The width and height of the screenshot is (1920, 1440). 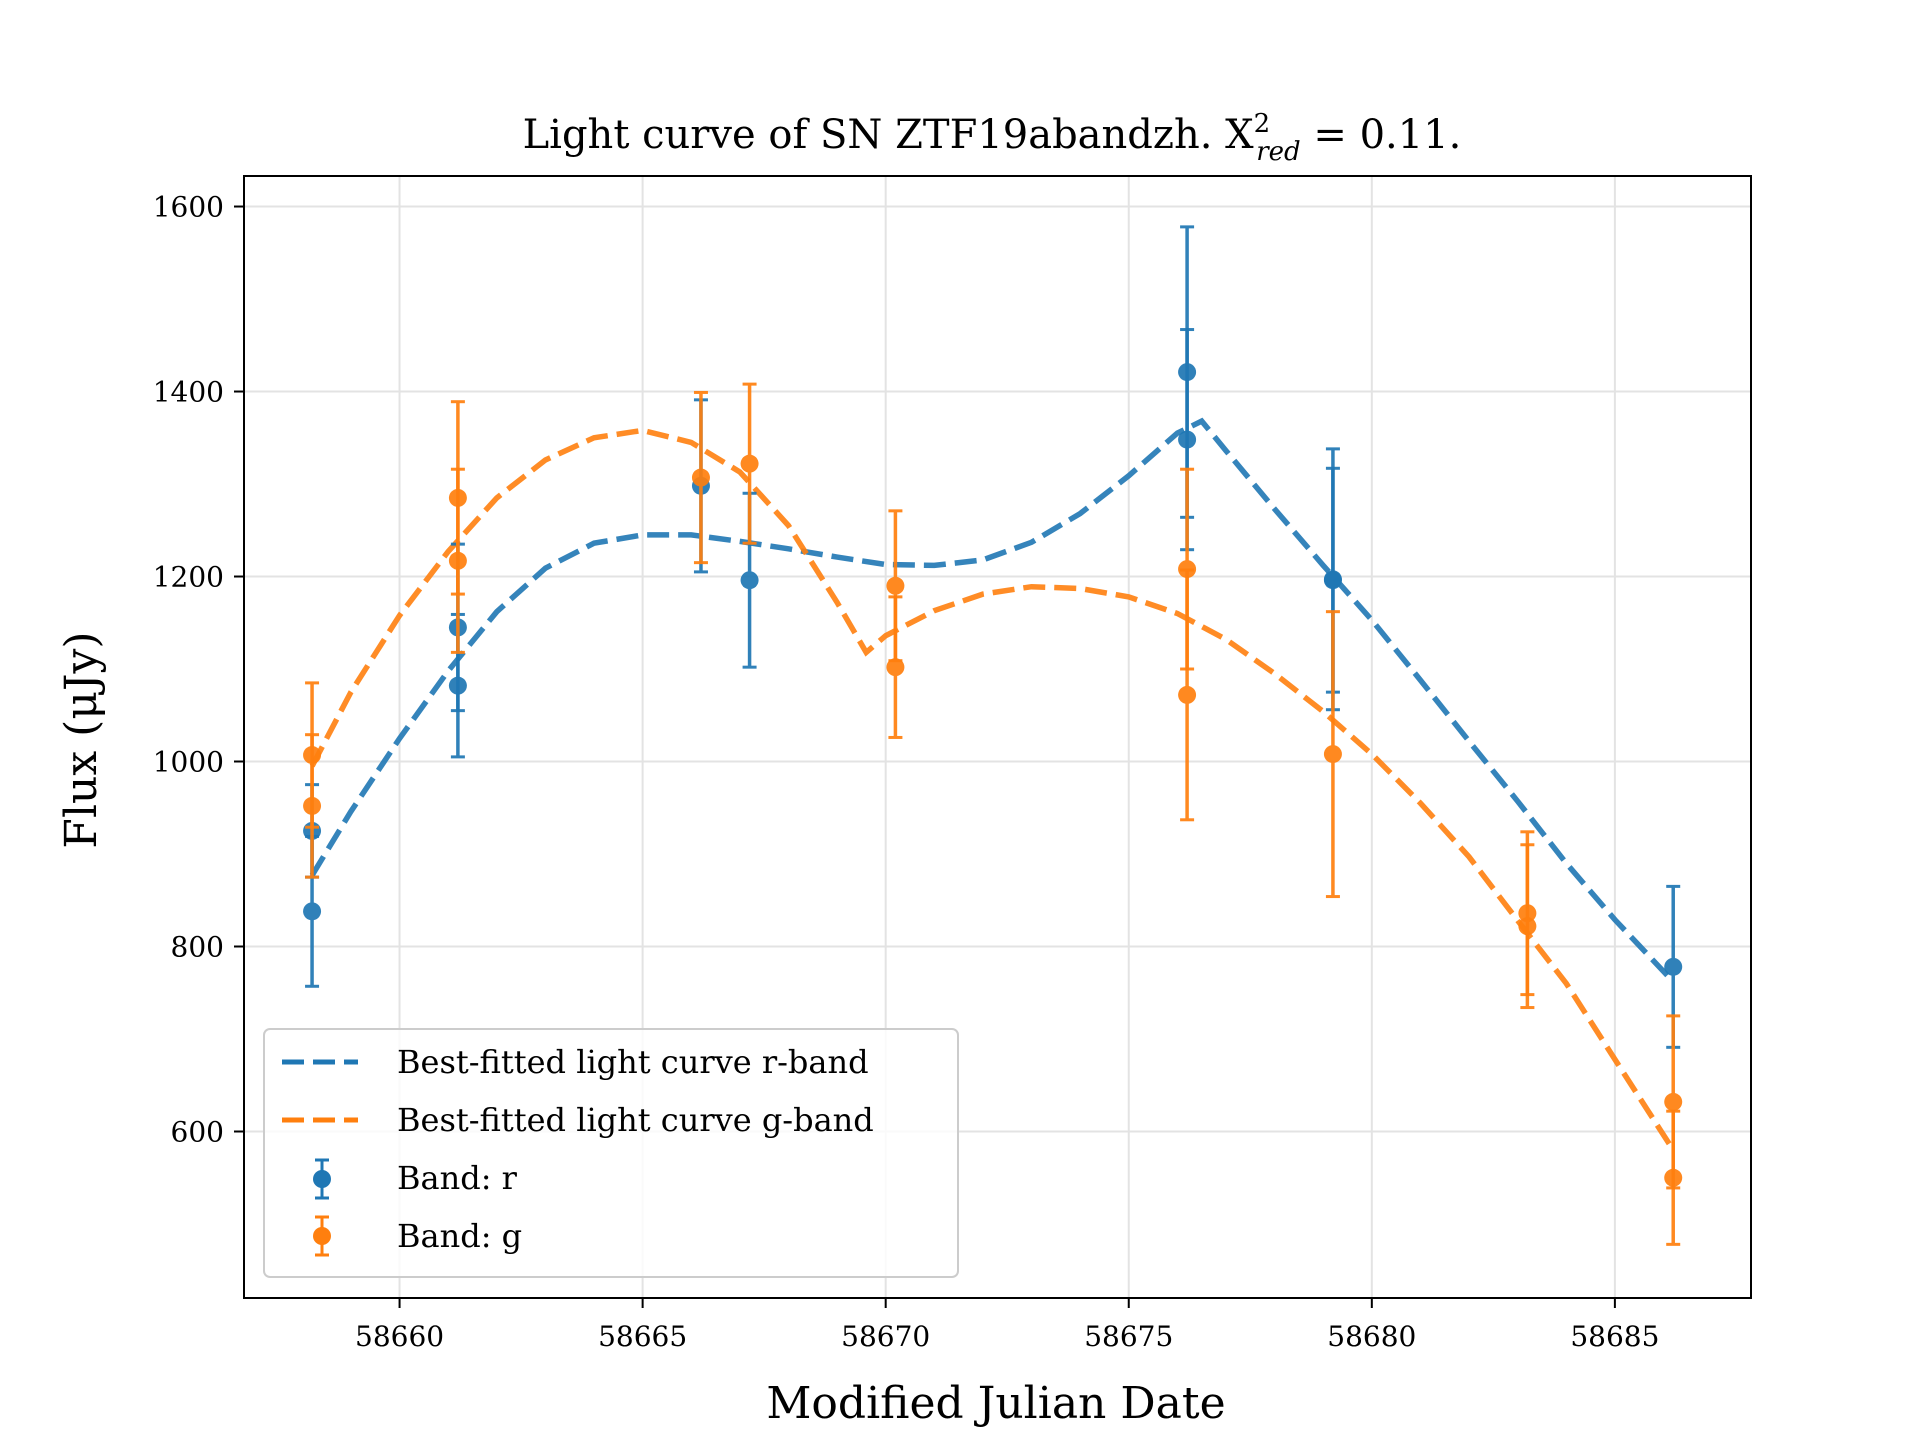 What do you see at coordinates (459, 1236) in the screenshot?
I see `legend-label-g-band: Band: g` at bounding box center [459, 1236].